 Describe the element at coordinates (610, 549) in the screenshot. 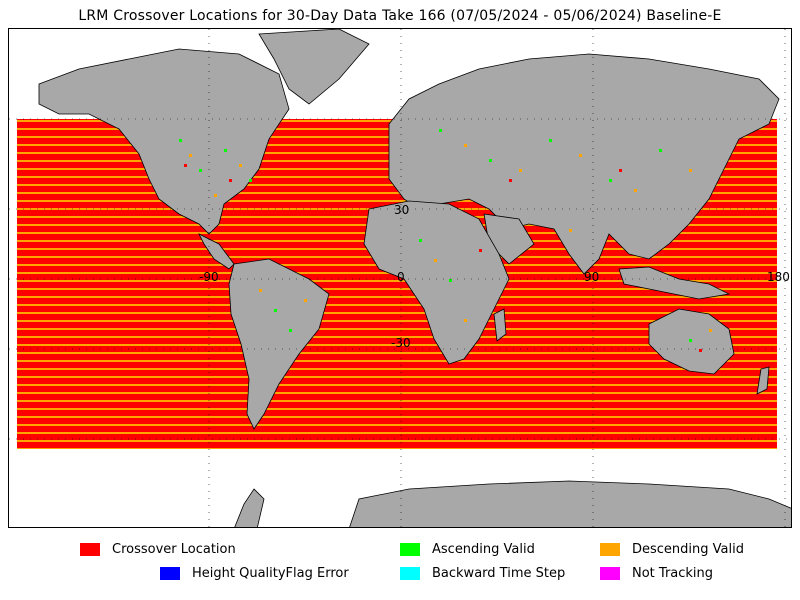

I see `legend-swatch-descending` at that location.